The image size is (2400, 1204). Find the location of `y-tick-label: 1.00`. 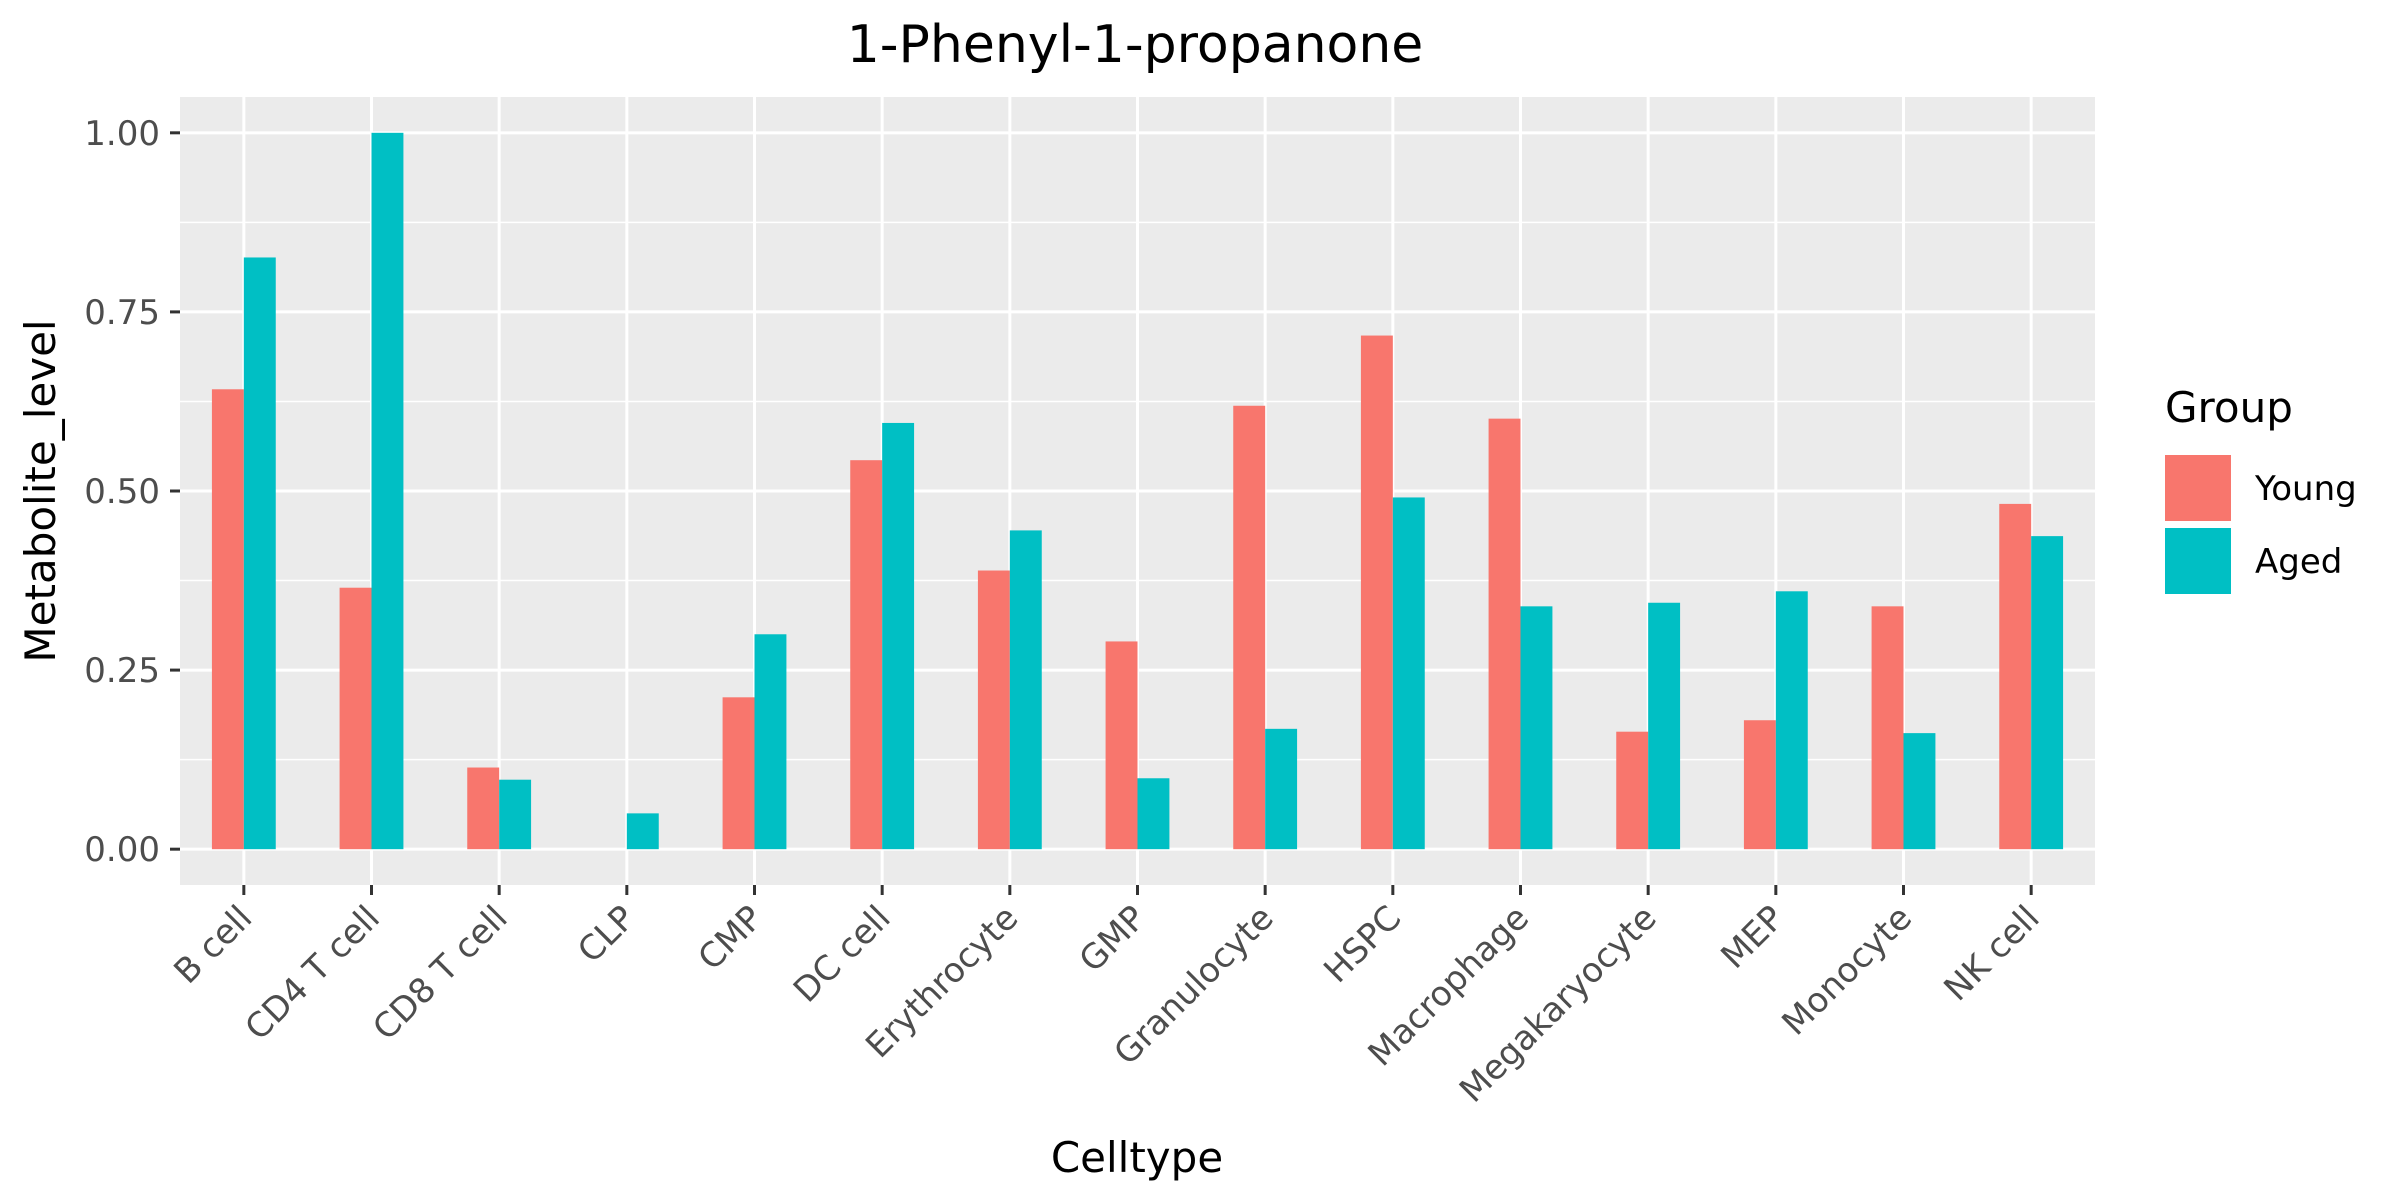

y-tick-label: 1.00 is located at coordinates (122, 134).